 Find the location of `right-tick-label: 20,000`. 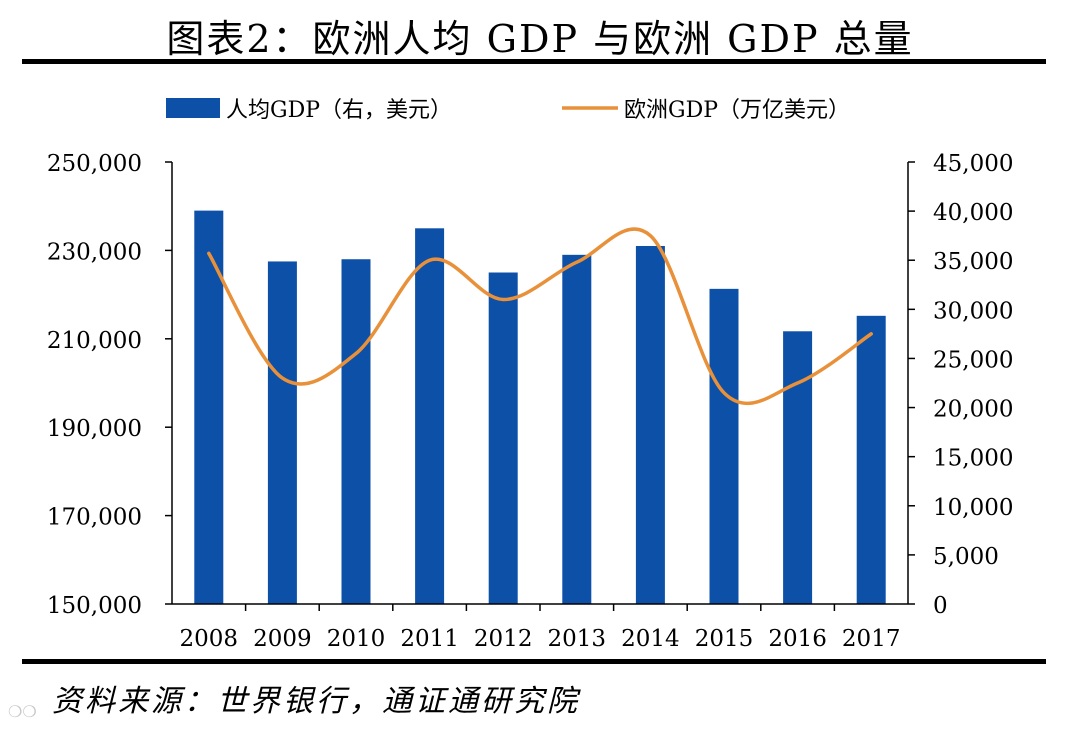

right-tick-label: 20,000 is located at coordinates (973, 410).